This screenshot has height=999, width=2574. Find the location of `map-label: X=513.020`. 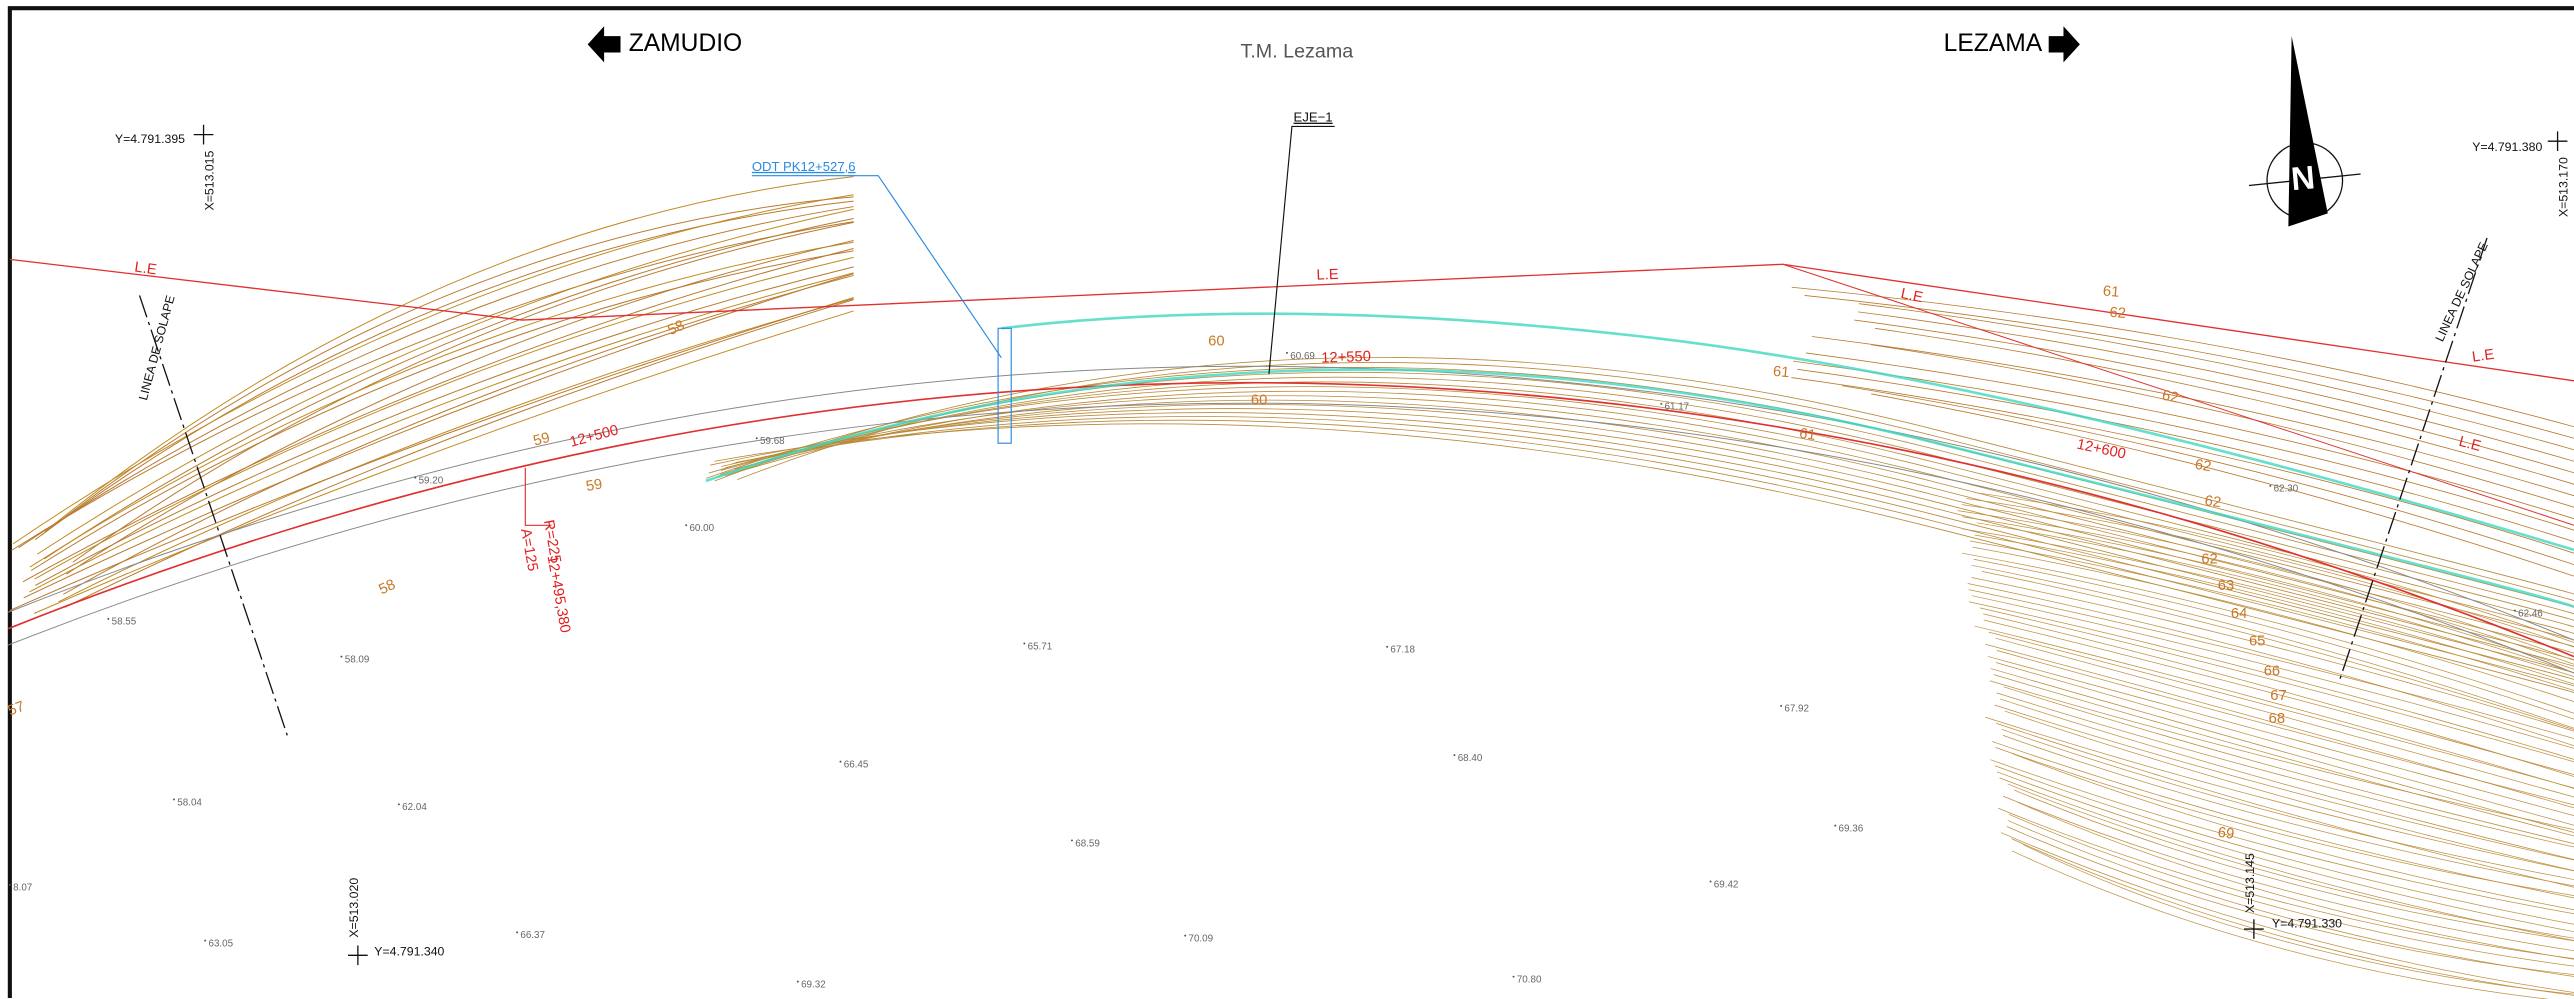

map-label: X=513.020 is located at coordinates (354, 908).